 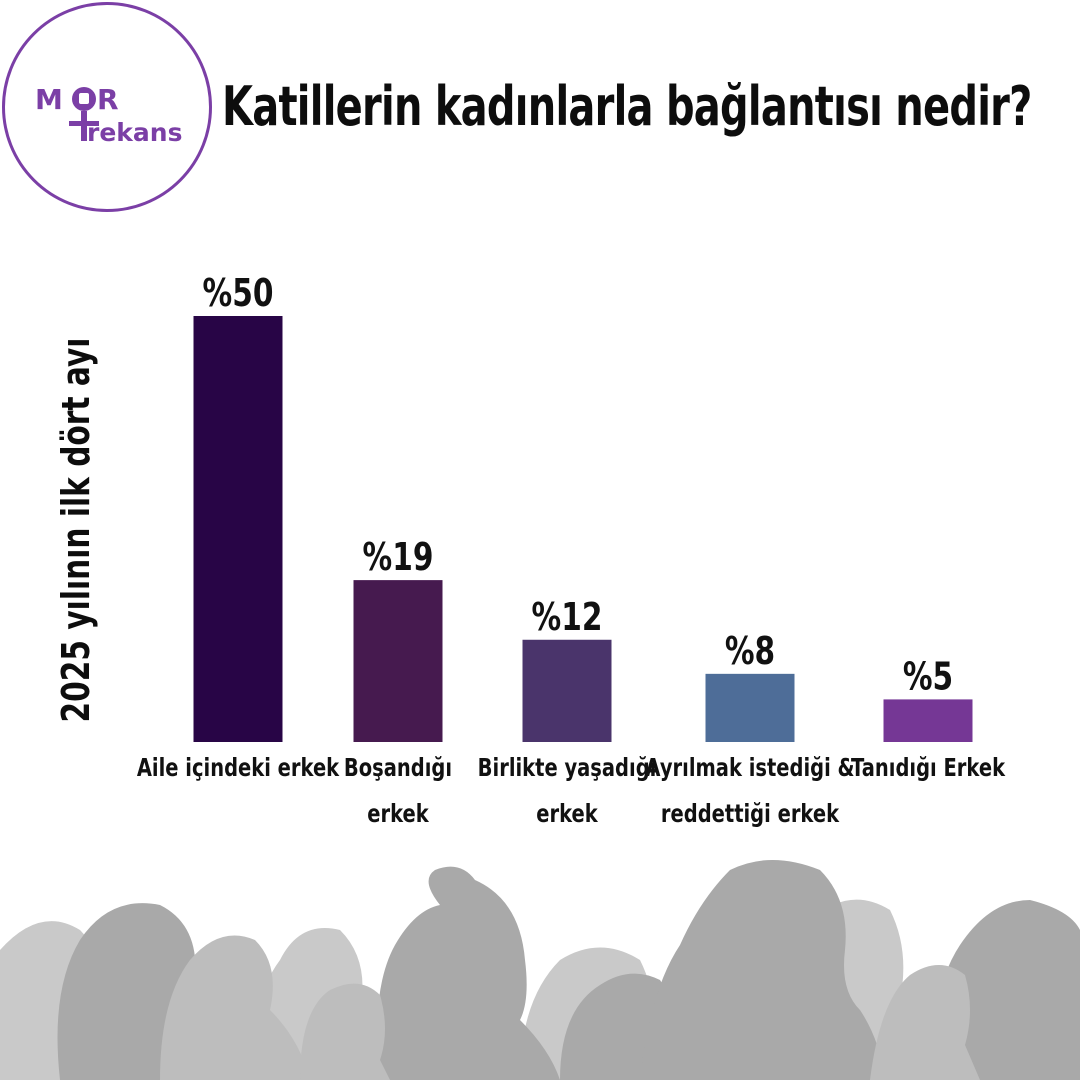 I want to click on svg-text: M, so click(x=48, y=99).